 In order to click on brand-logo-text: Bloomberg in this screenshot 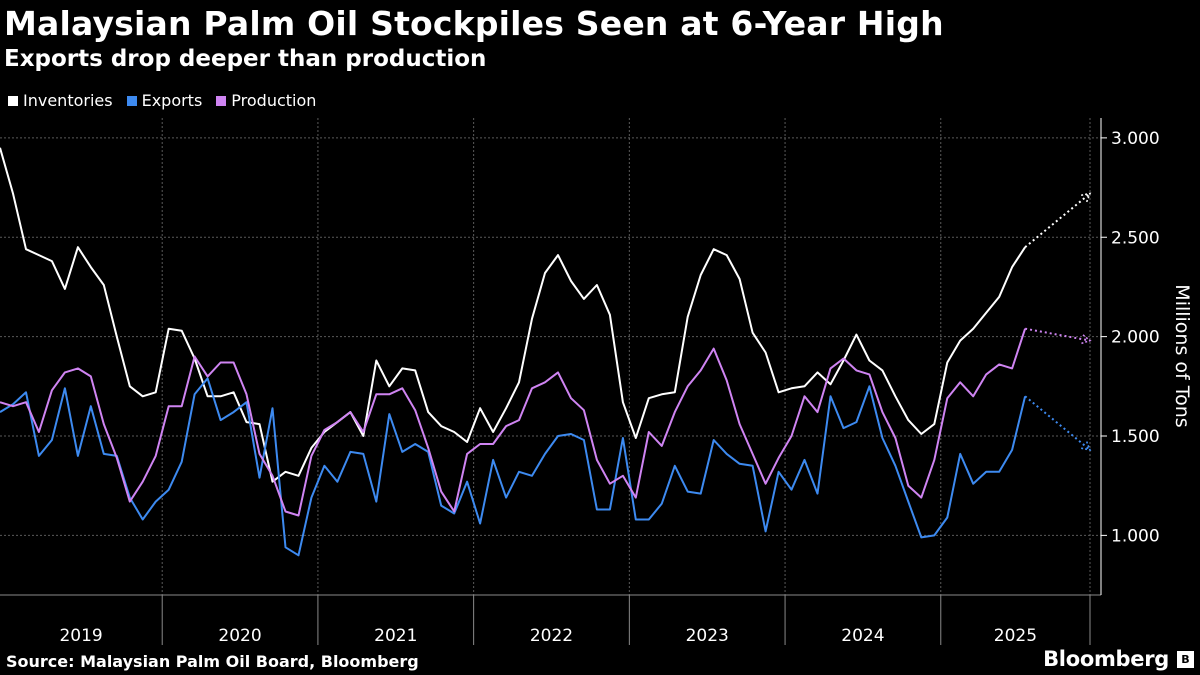, I will do `click(1106, 659)`.